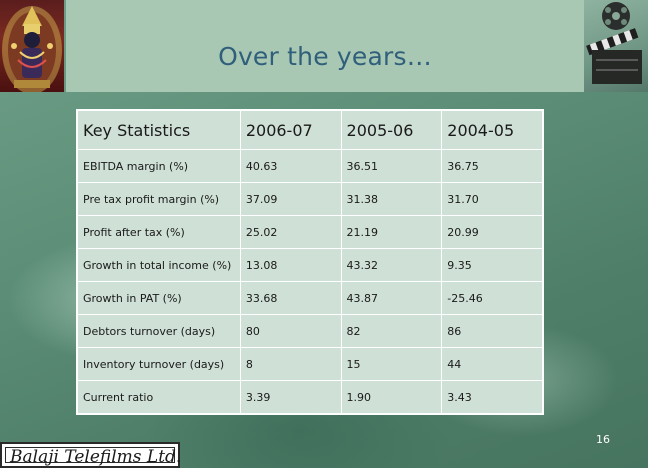 This screenshot has height=468, width=648. Describe the element at coordinates (158, 331) in the screenshot. I see `row-label: Debtors turnover (days)` at that location.